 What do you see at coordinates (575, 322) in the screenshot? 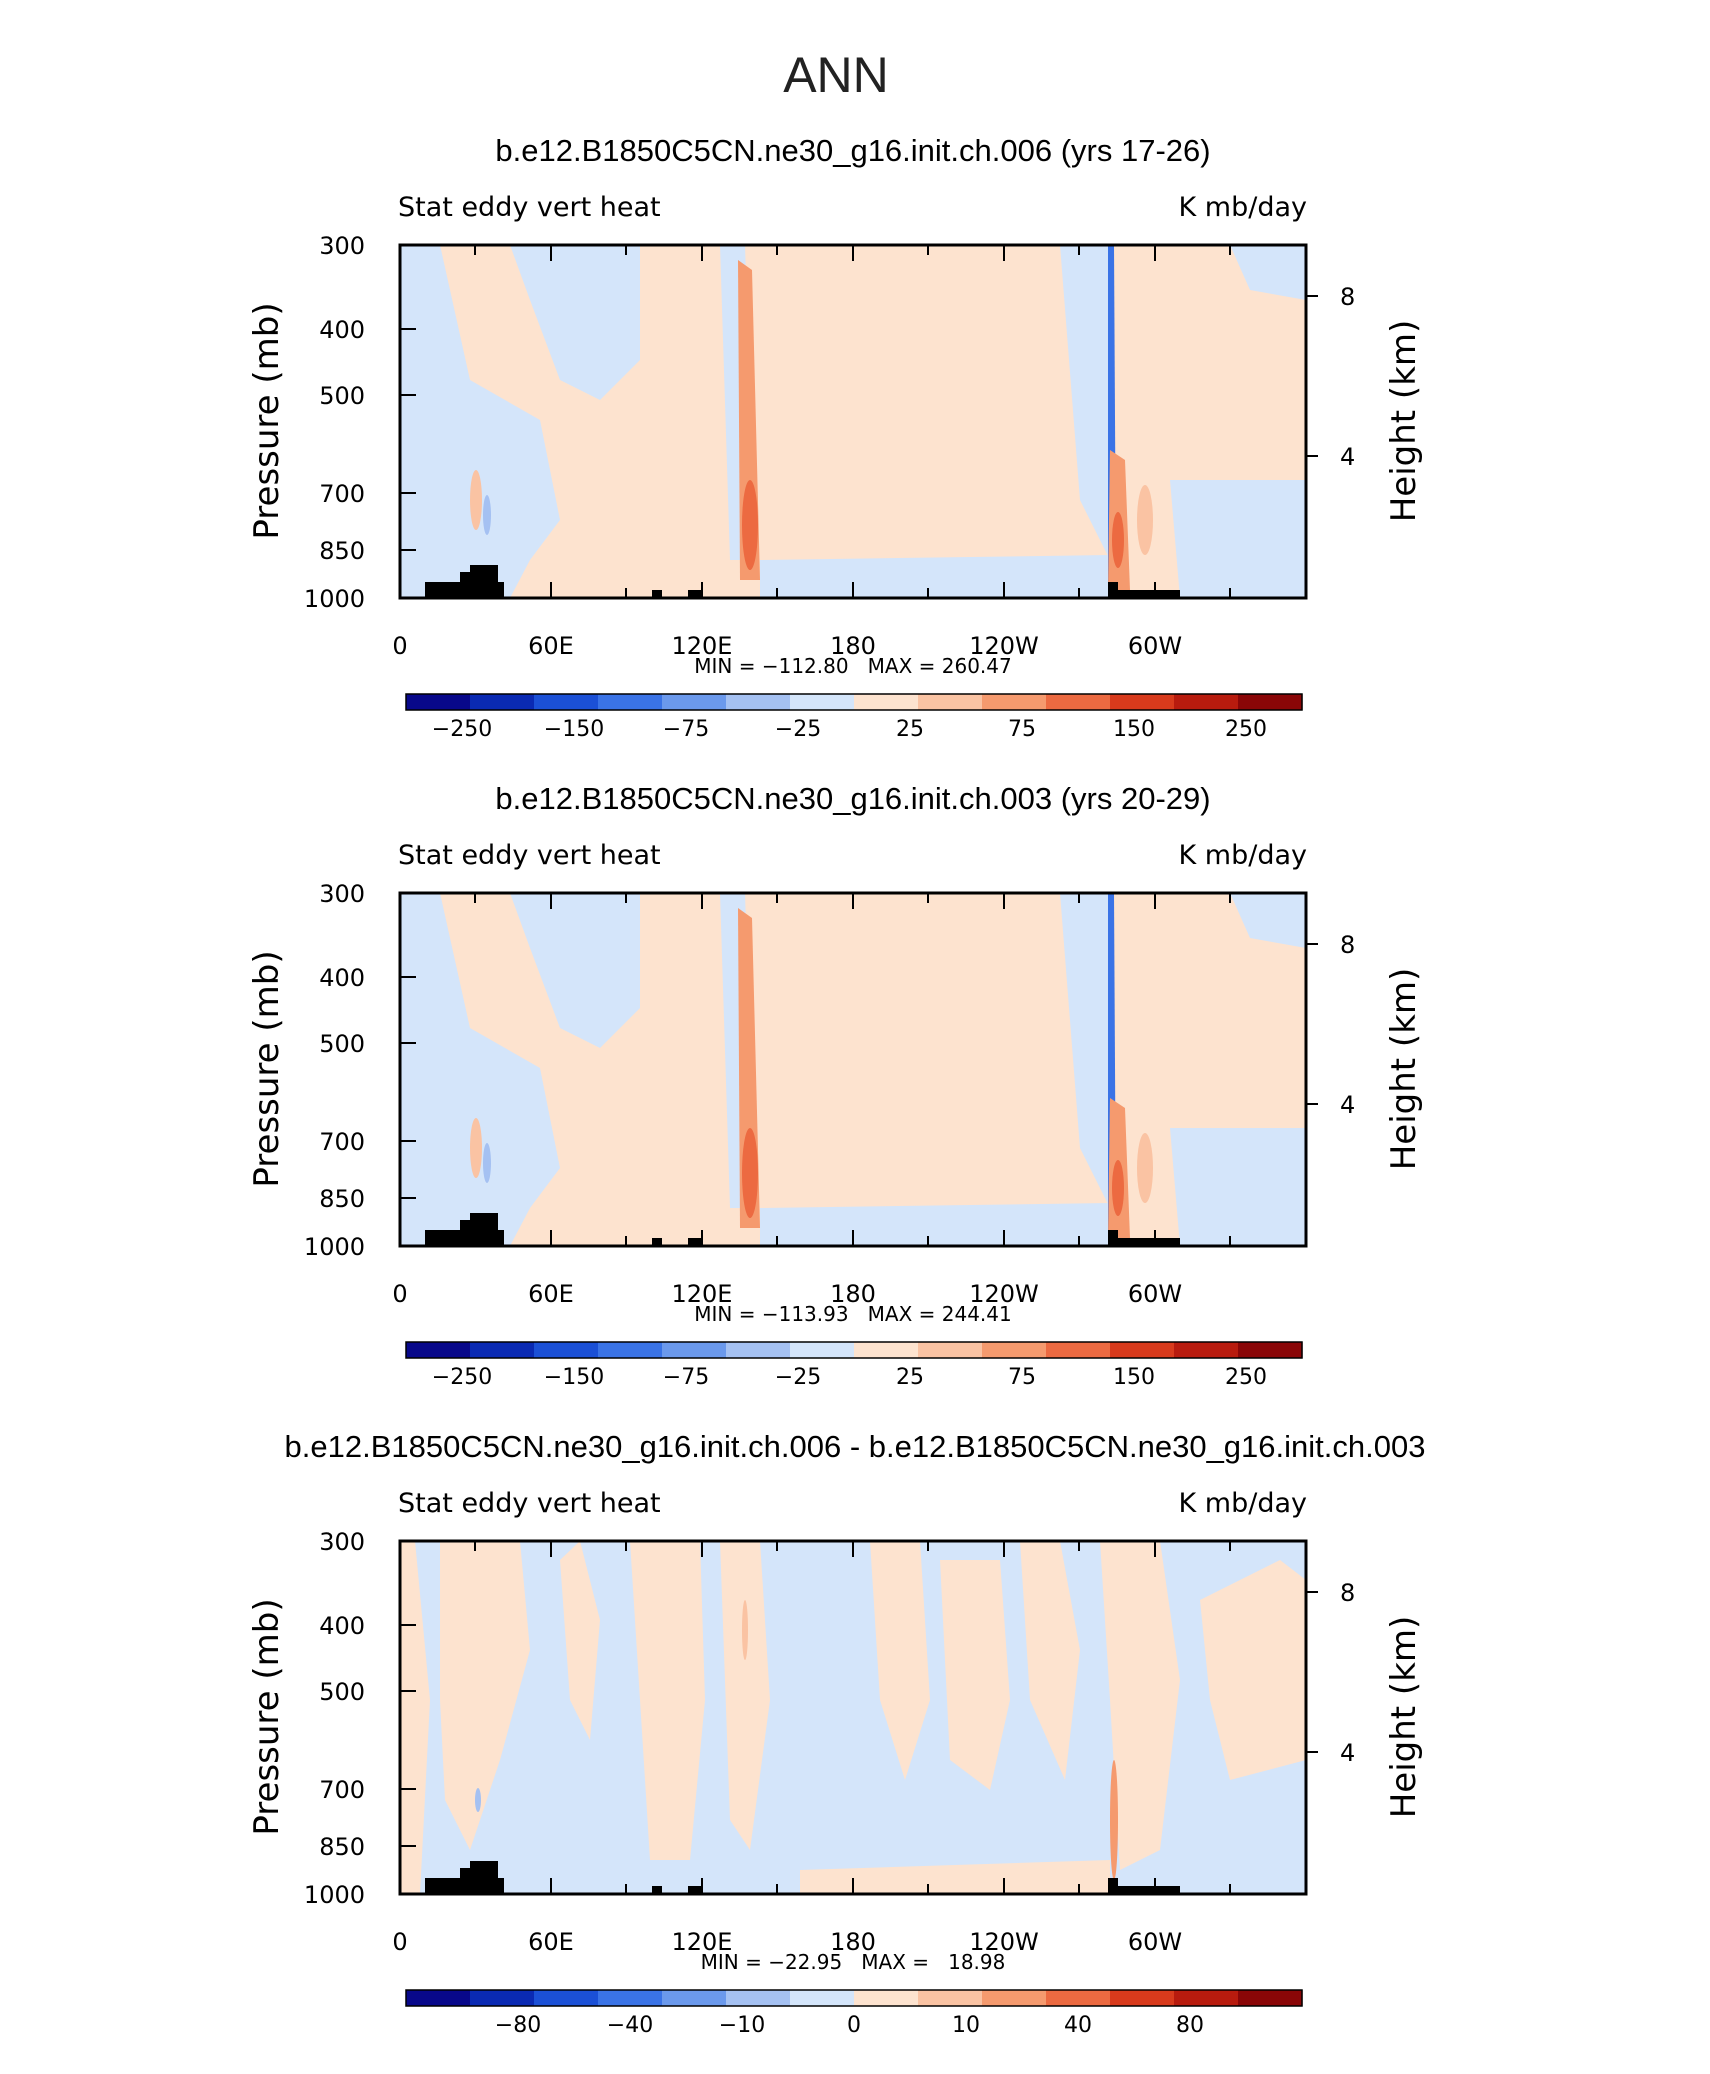
I see `negative-region-indian` at bounding box center [575, 322].